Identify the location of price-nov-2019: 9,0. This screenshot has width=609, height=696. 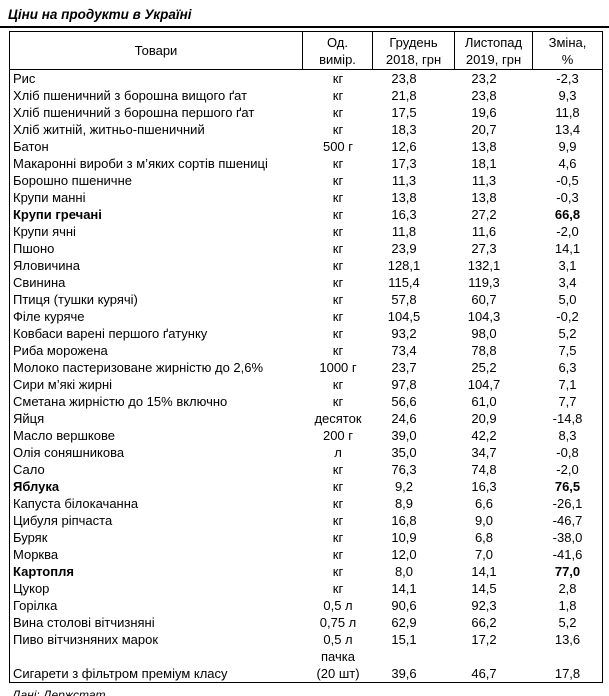
(484, 520).